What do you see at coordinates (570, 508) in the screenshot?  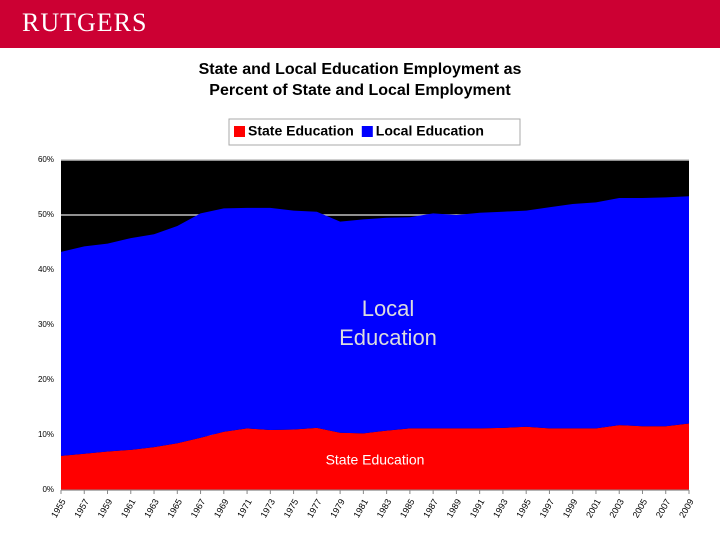 I see `x-tick-label: 1999` at bounding box center [570, 508].